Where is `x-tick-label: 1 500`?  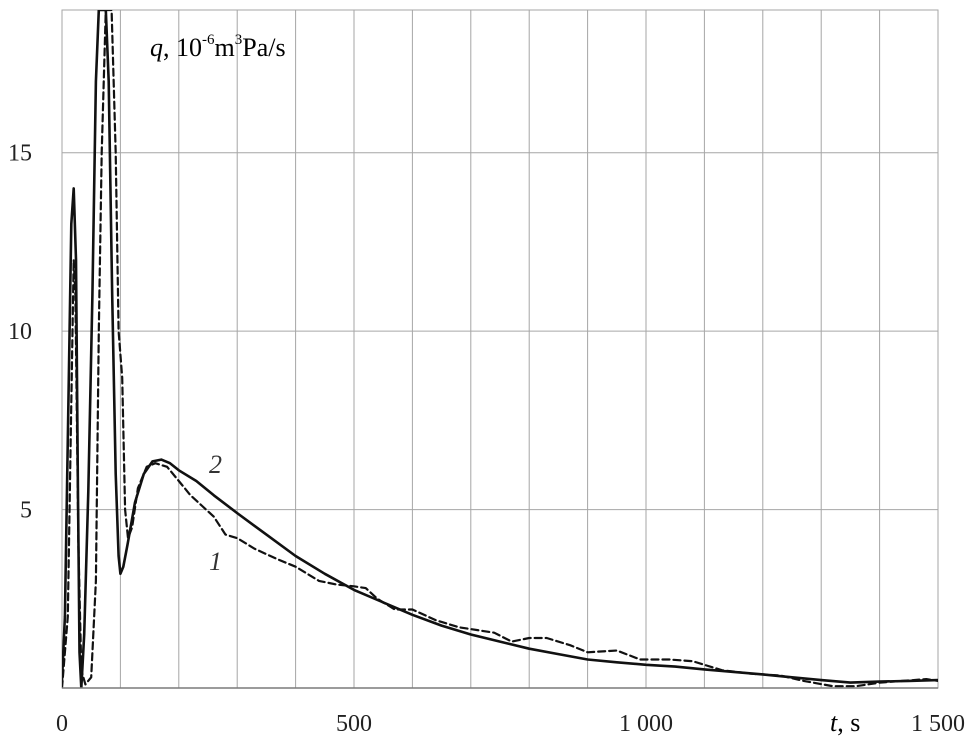
x-tick-label: 1 500 is located at coordinates (938, 724).